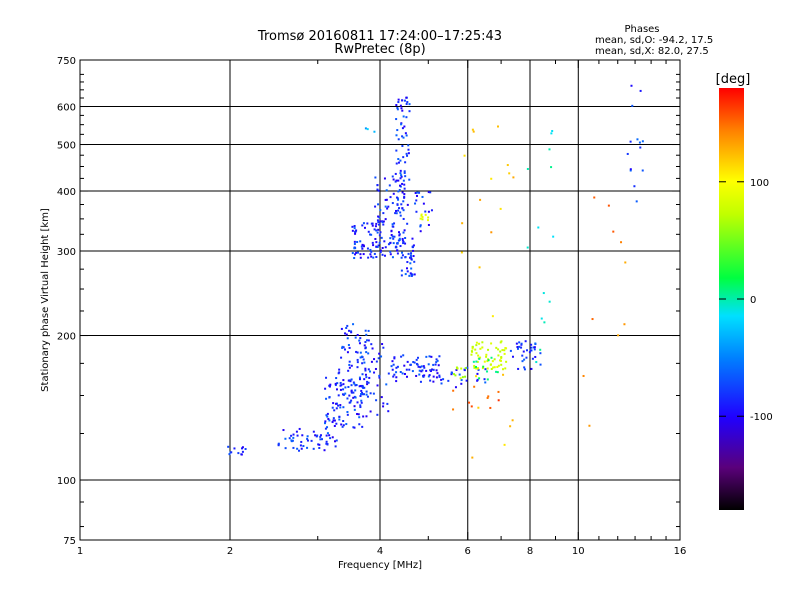 The height and width of the screenshot is (600, 800). I want to click on y-axis-label: Stationary phase Virtual Height [km], so click(45, 300).